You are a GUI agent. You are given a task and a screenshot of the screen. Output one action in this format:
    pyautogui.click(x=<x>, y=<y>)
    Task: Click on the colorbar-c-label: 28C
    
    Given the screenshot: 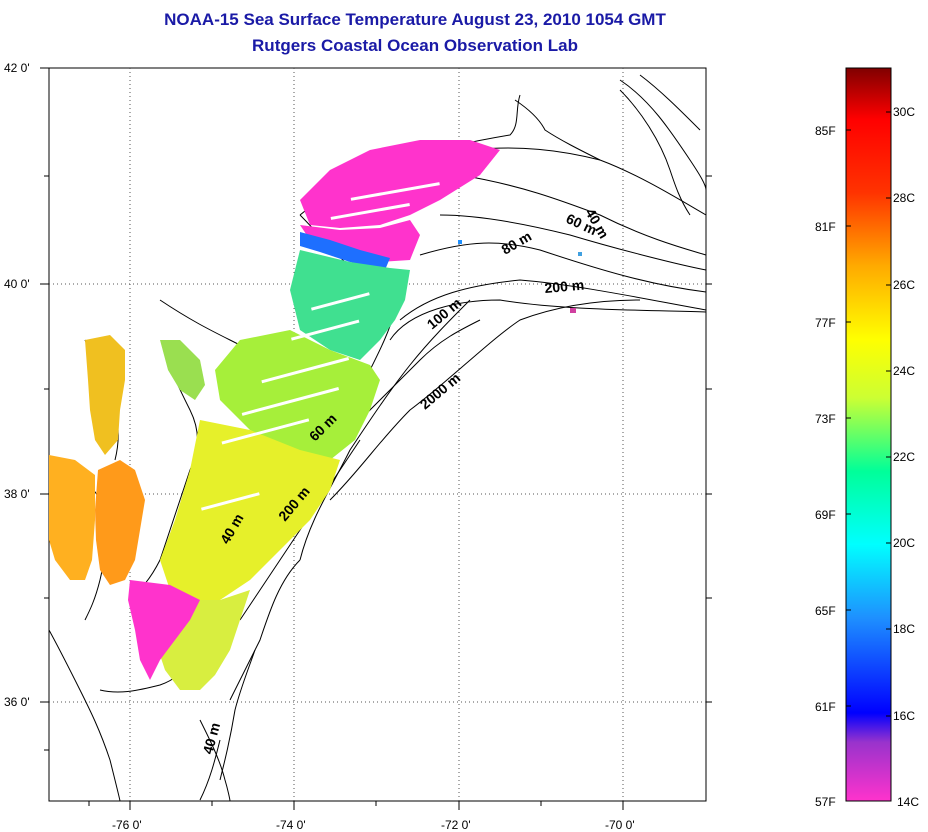 What is the action you would take?
    pyautogui.click(x=904, y=198)
    